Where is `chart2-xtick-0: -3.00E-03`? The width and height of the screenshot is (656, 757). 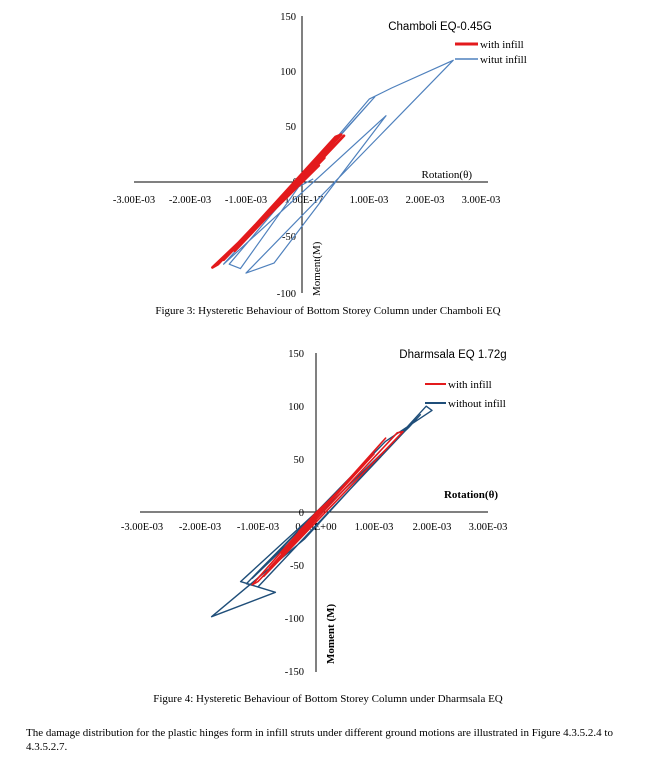 chart2-xtick-0: -3.00E-03 is located at coordinates (142, 527).